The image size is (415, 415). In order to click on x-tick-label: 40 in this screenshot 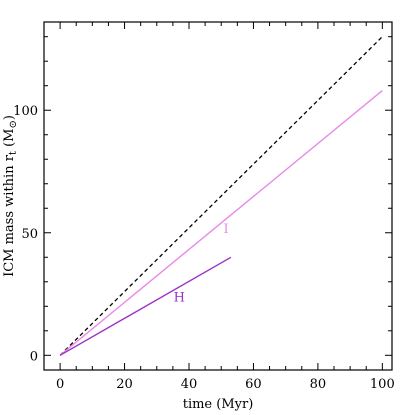, I will do `click(189, 384)`.